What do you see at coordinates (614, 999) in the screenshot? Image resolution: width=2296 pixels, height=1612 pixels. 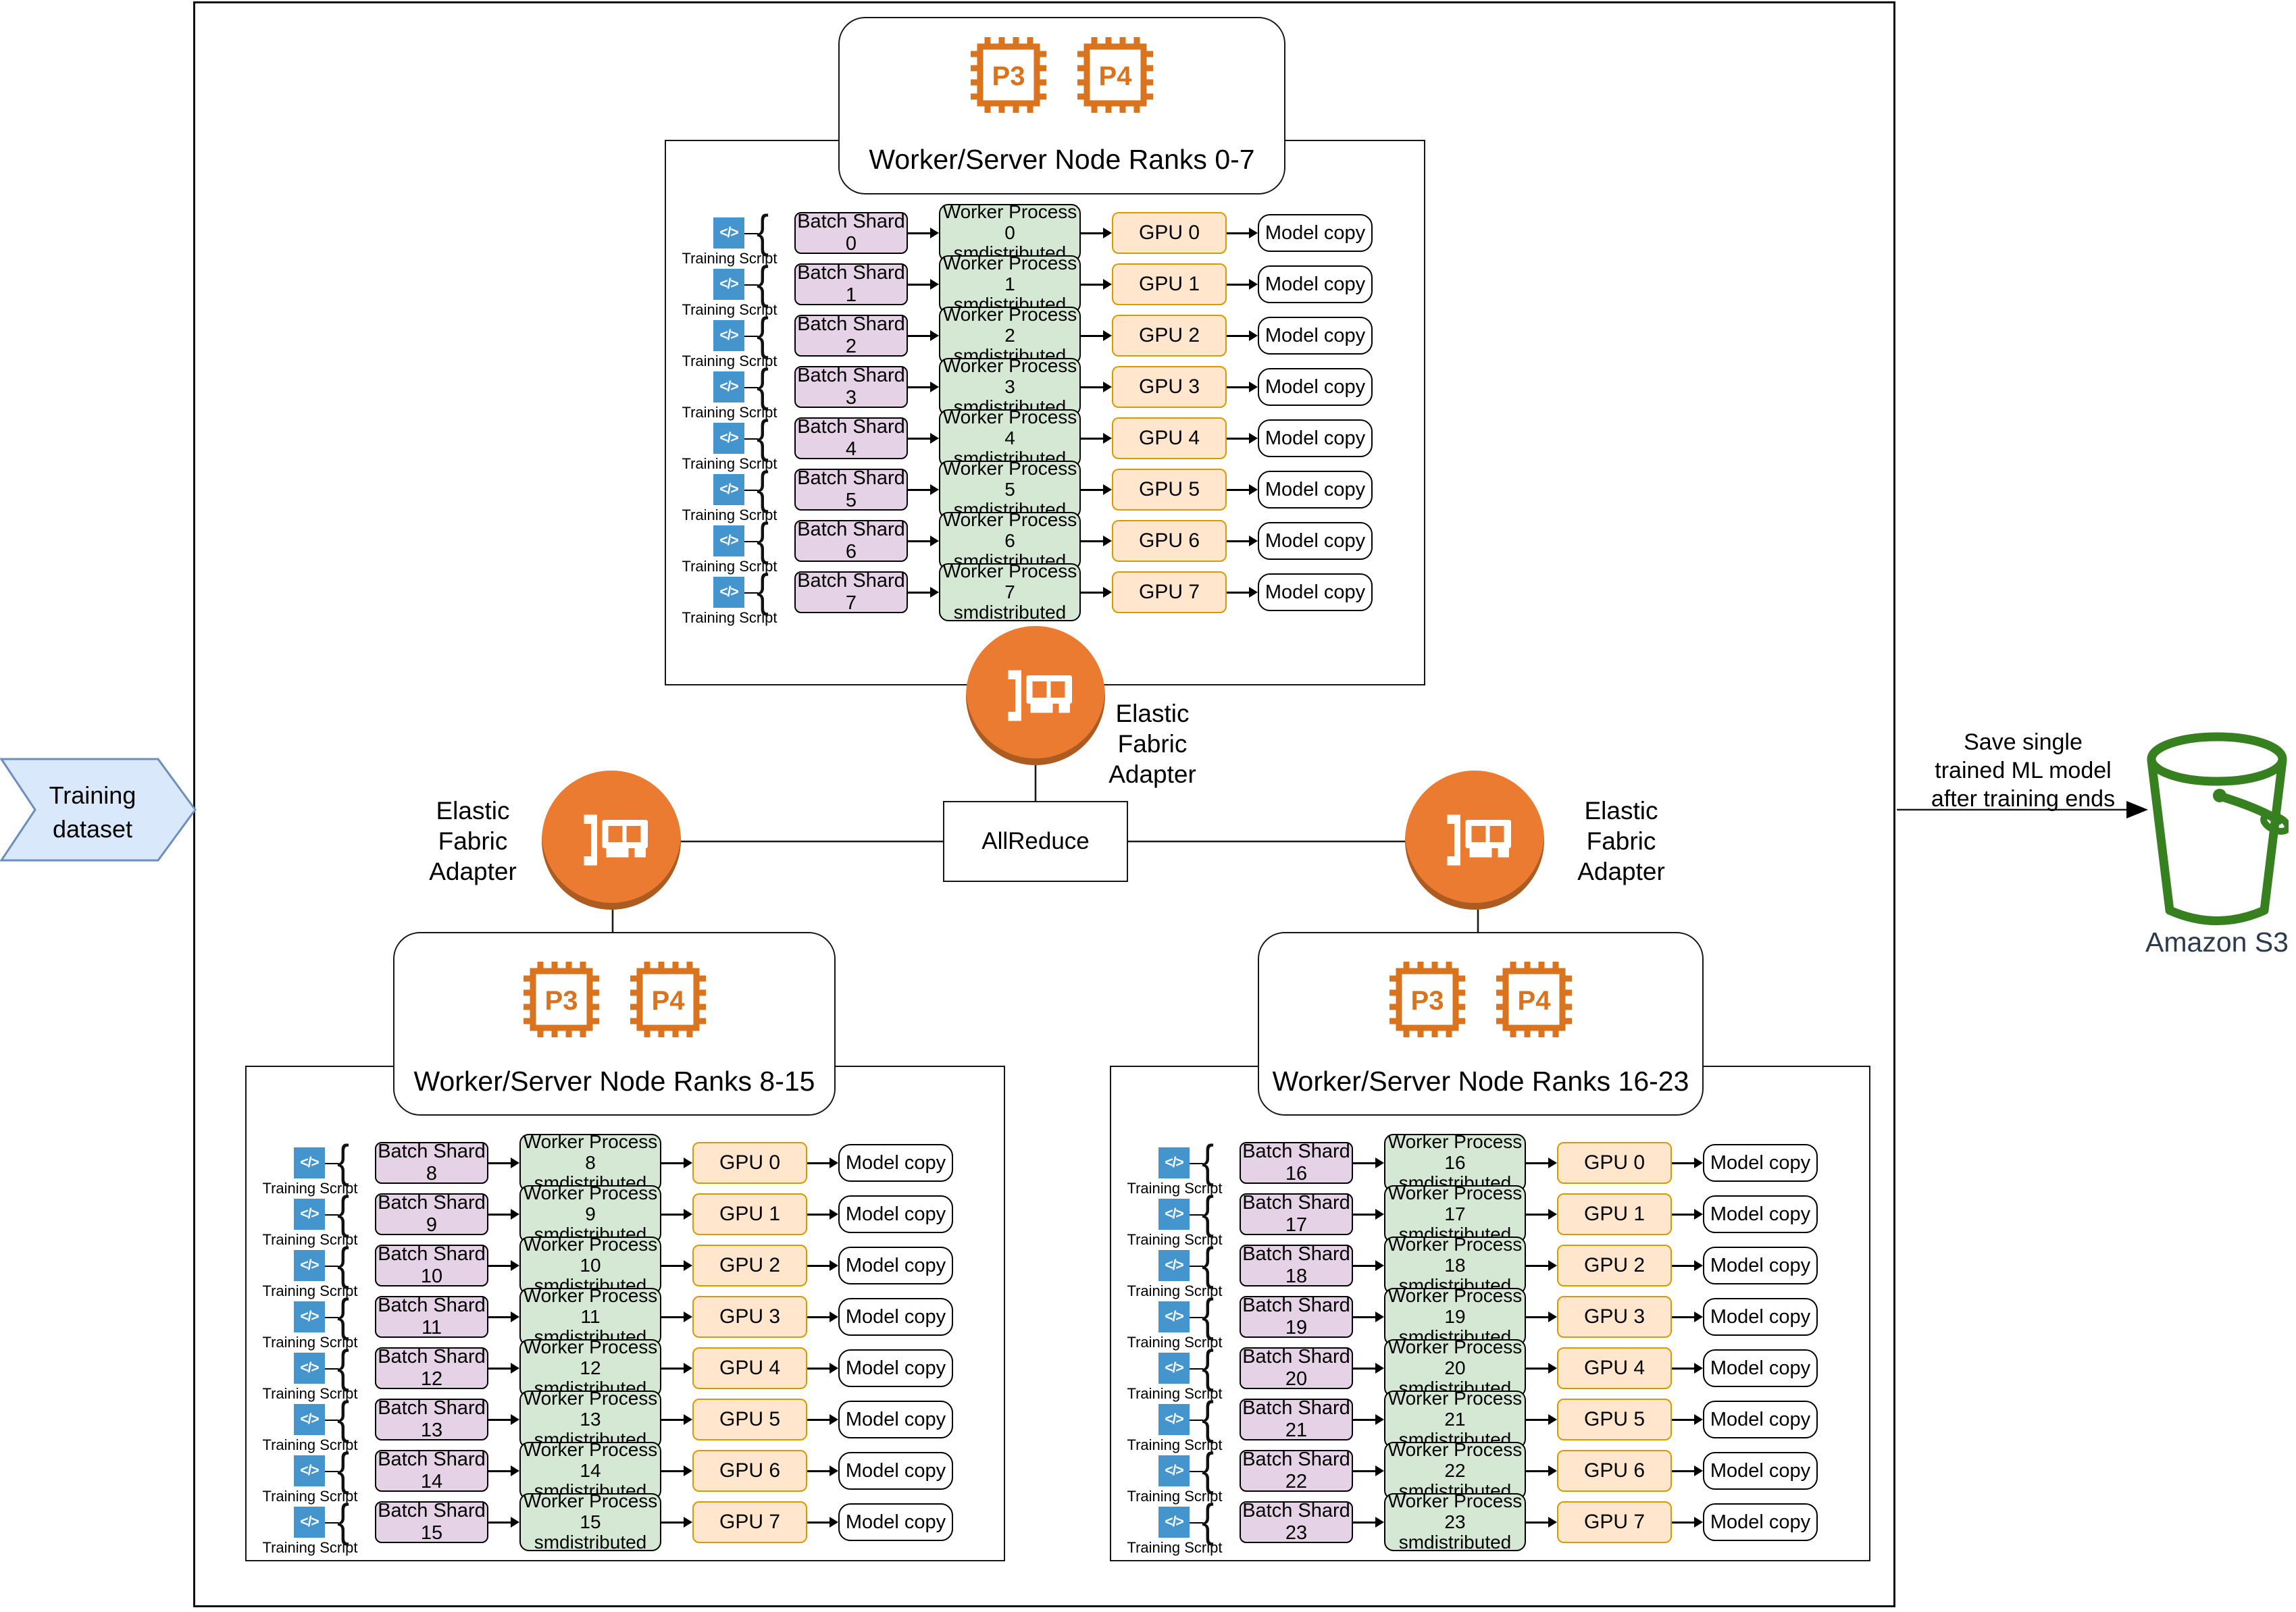 I see `instance-chip-row: P3 P4` at bounding box center [614, 999].